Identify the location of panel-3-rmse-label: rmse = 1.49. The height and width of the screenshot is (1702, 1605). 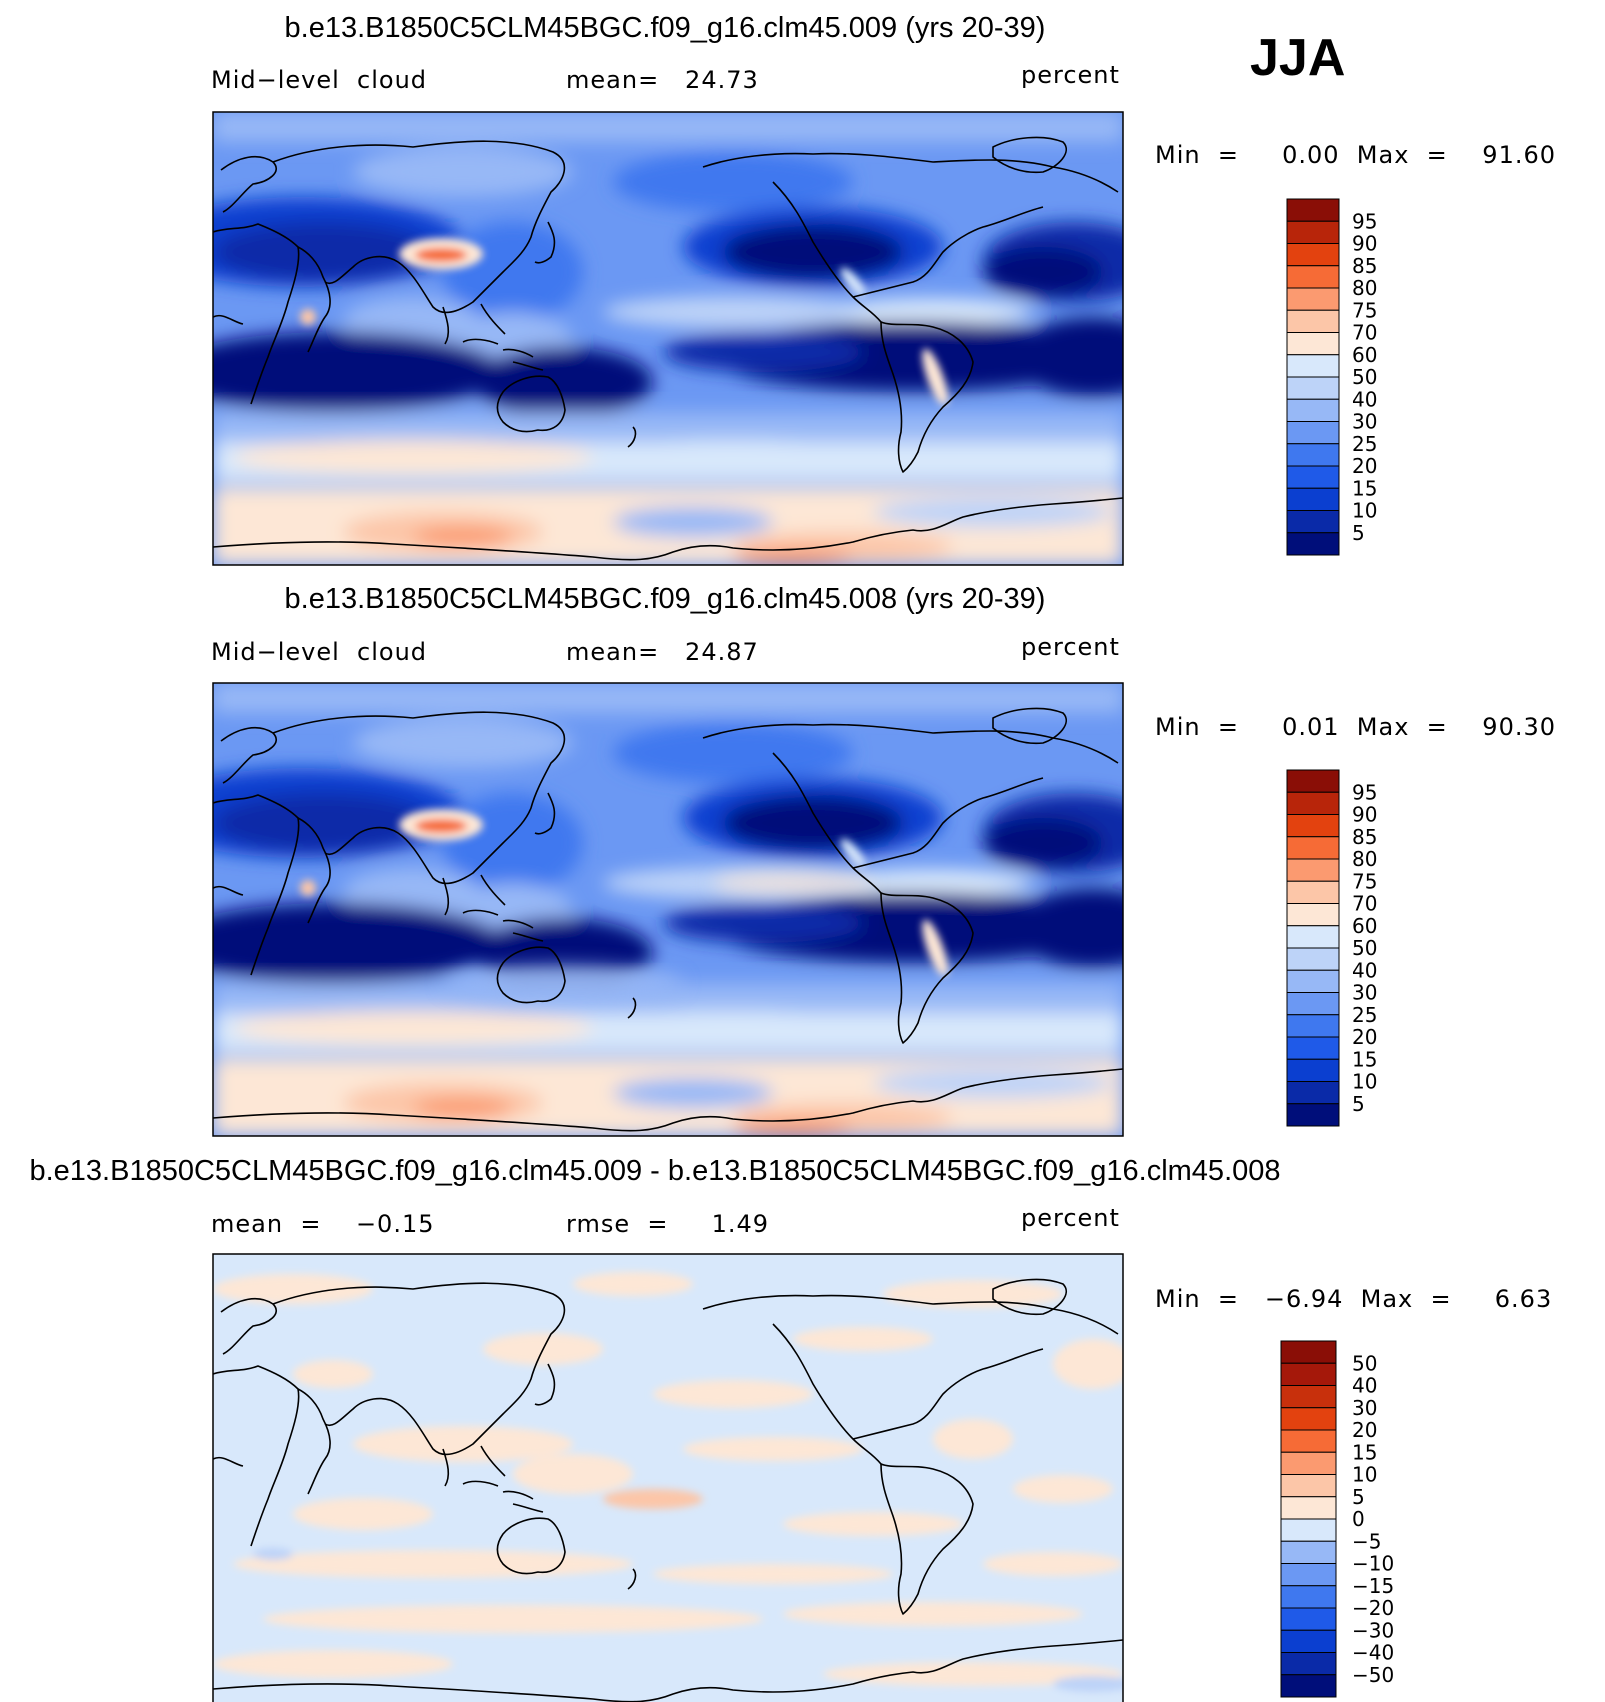
(668, 1224).